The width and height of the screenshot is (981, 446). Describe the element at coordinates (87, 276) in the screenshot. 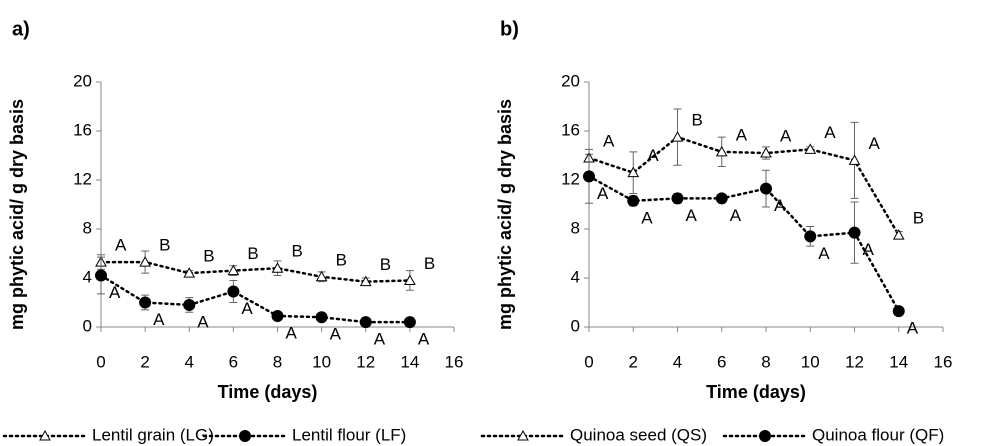

I see `y-tick-label: 4` at that location.